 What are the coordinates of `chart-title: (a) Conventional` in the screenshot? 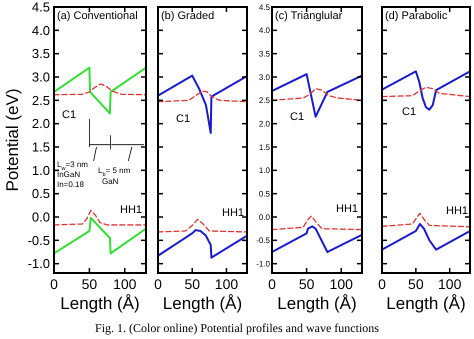 It's located at (97, 16).